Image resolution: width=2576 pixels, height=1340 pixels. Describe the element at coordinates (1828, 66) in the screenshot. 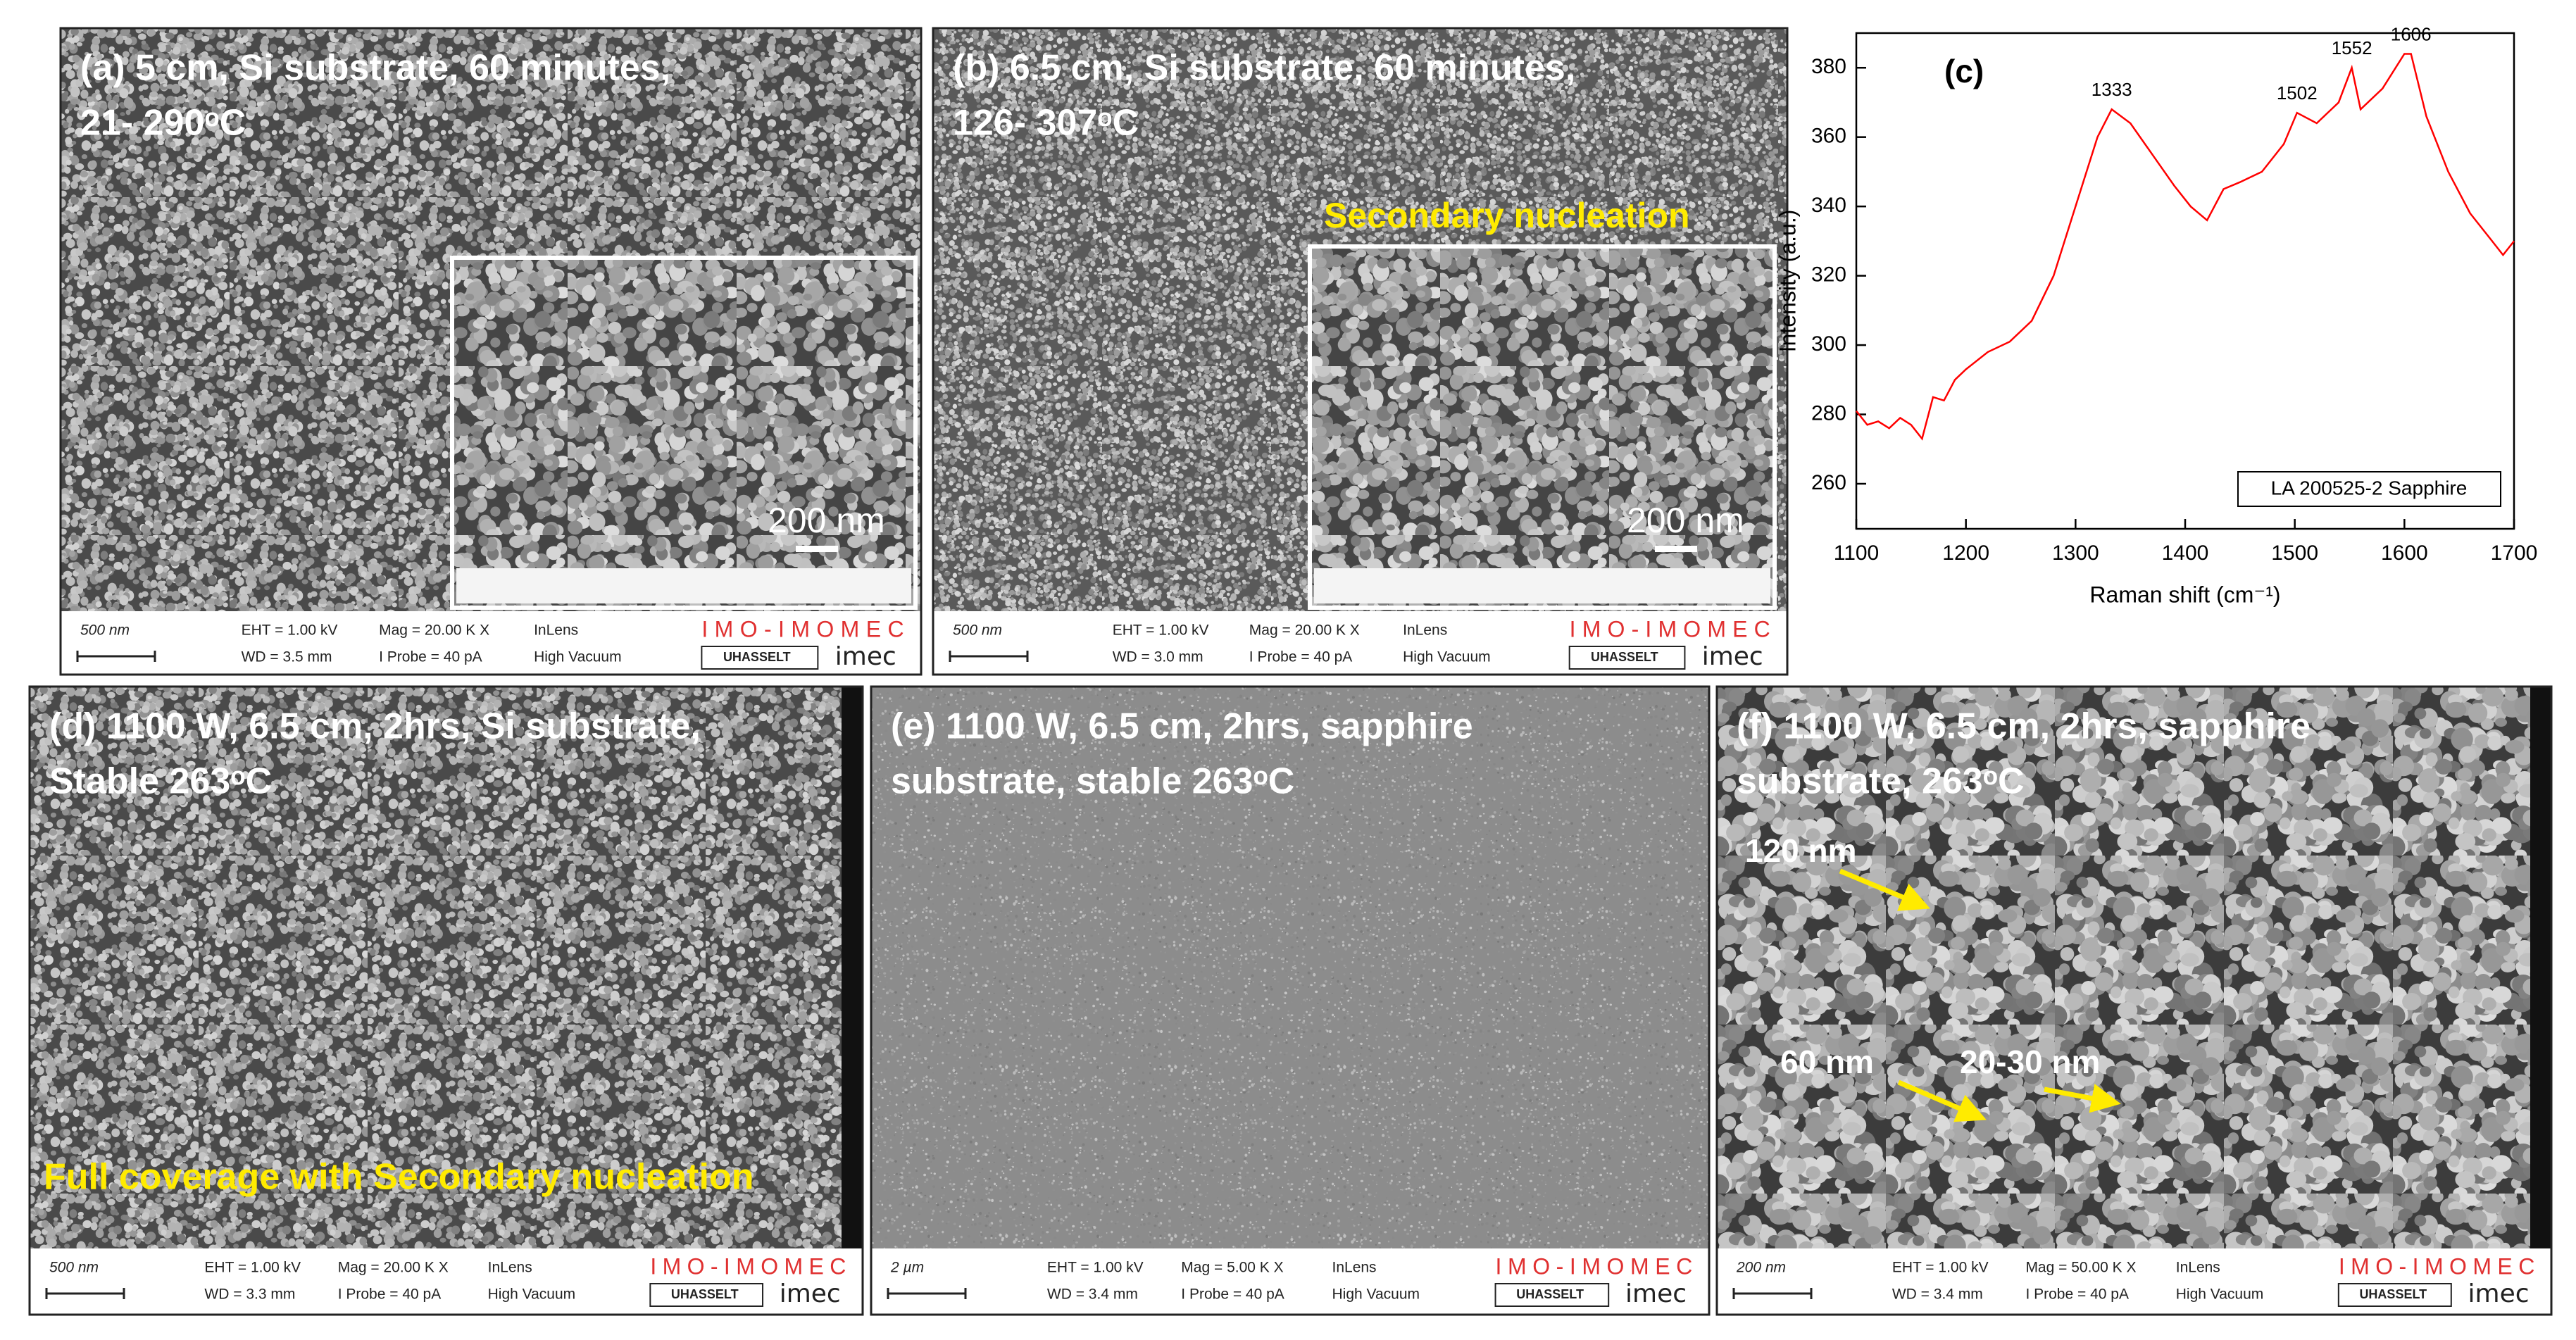

I see `y-tick-label: 380` at that location.